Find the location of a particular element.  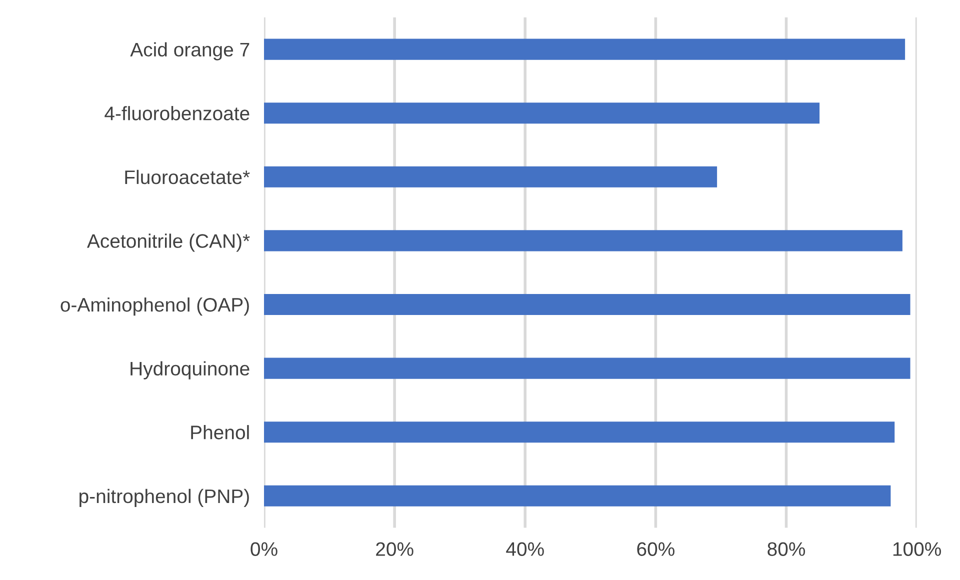

x-tick-label: 40% is located at coordinates (525, 549).